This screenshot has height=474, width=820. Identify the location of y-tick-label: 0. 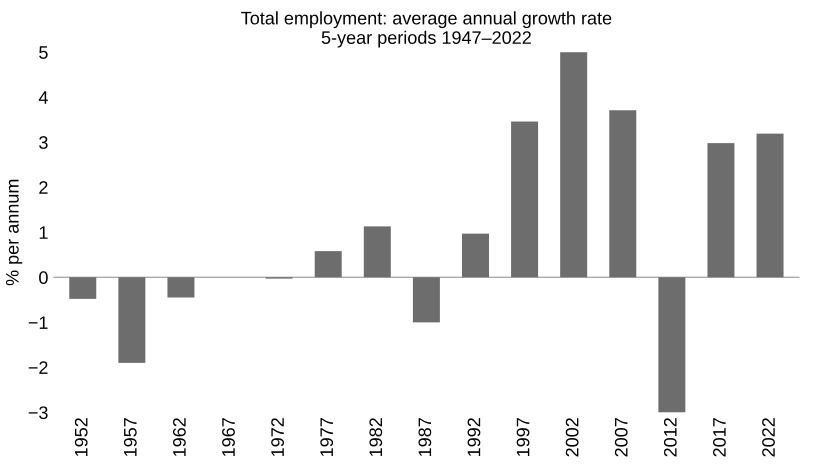
(43, 277).